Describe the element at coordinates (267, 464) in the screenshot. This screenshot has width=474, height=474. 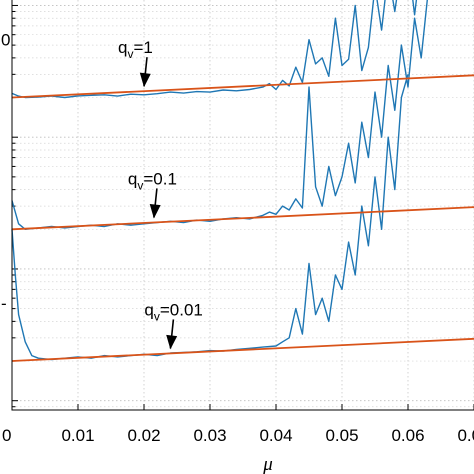
I see `x-axis-label: μ` at that location.